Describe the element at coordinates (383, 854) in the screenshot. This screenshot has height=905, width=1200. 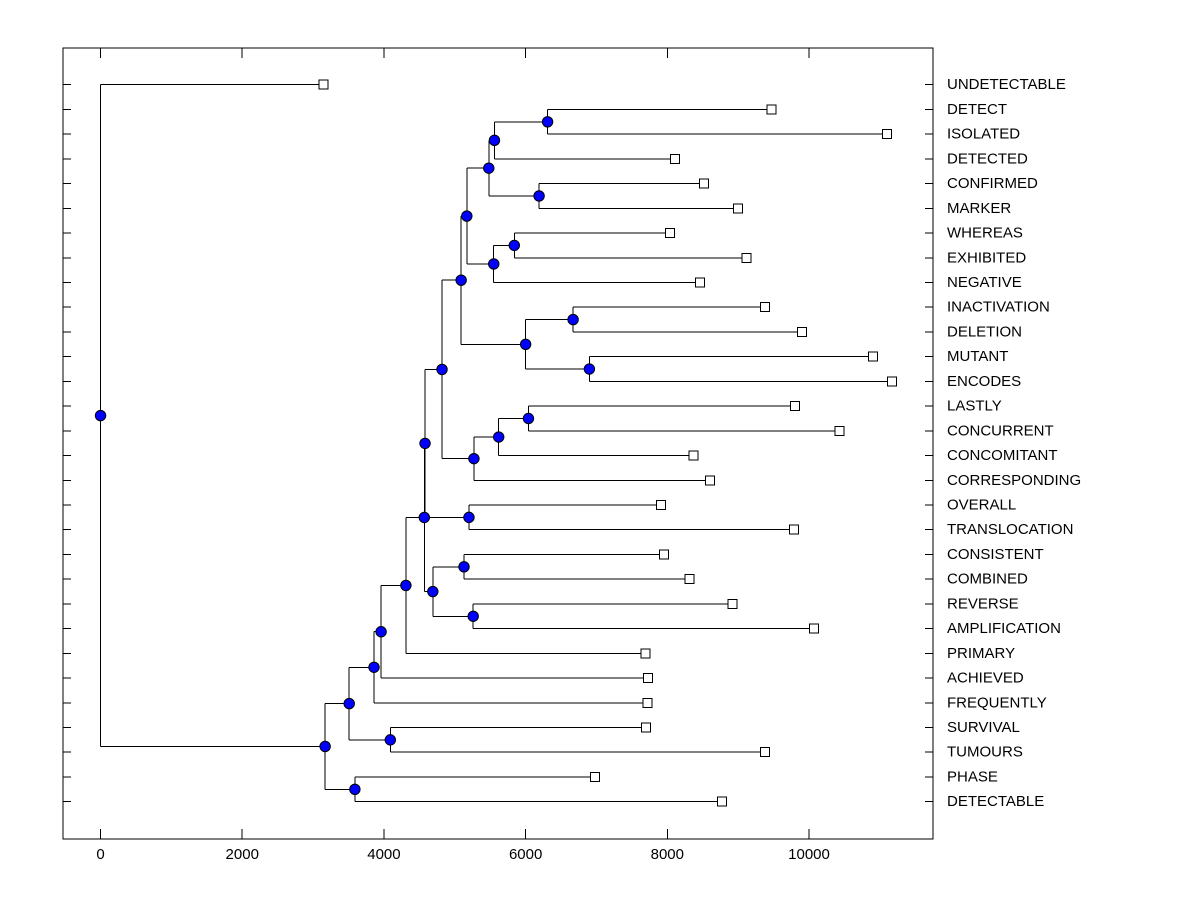
I see `x-axis-tick-label: 4000` at that location.